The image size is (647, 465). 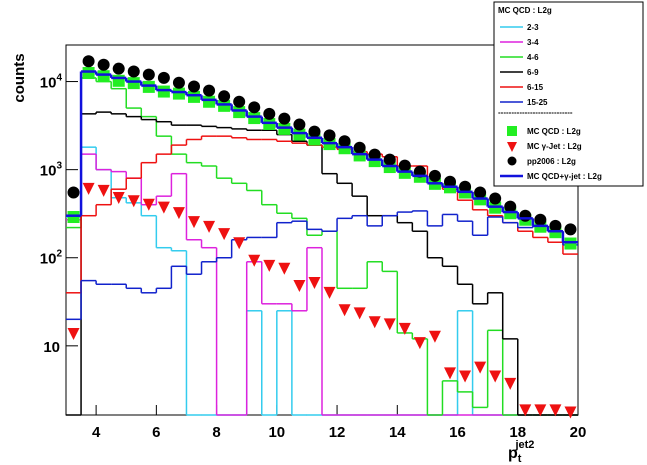 I want to click on legend-label: MC QCD : L2g, so click(x=554, y=131).